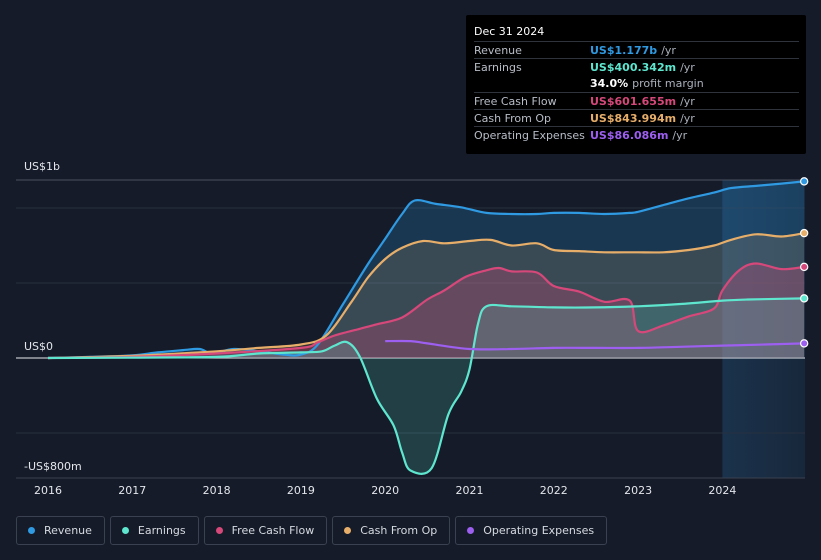 The image size is (821, 560). I want to click on legend-item-earnings: Earnings, so click(154, 530).